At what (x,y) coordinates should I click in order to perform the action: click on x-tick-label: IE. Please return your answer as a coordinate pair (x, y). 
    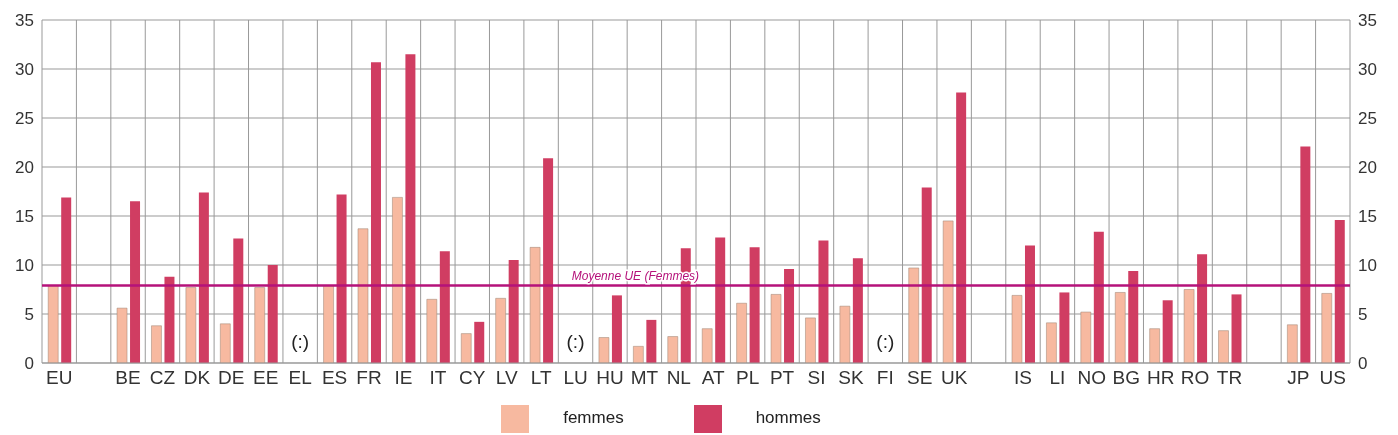
    Looking at the image, I should click on (403, 378).